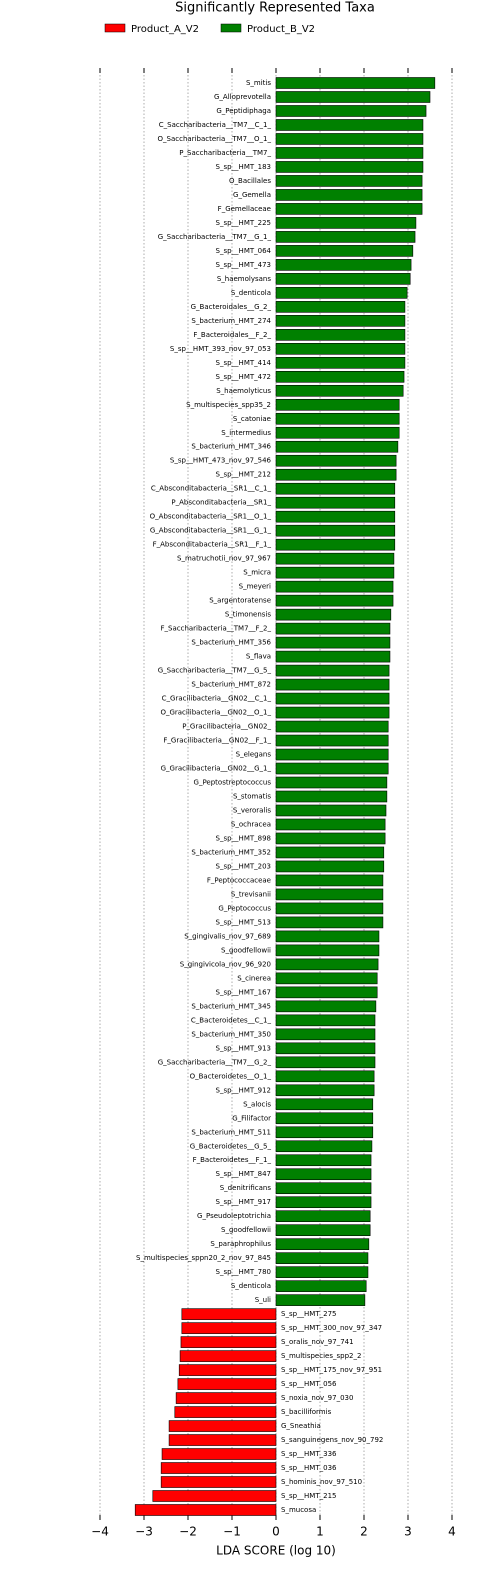 This screenshot has width=504, height=1573. I want to click on category-label: F_Peptococcaceae, so click(239, 880).